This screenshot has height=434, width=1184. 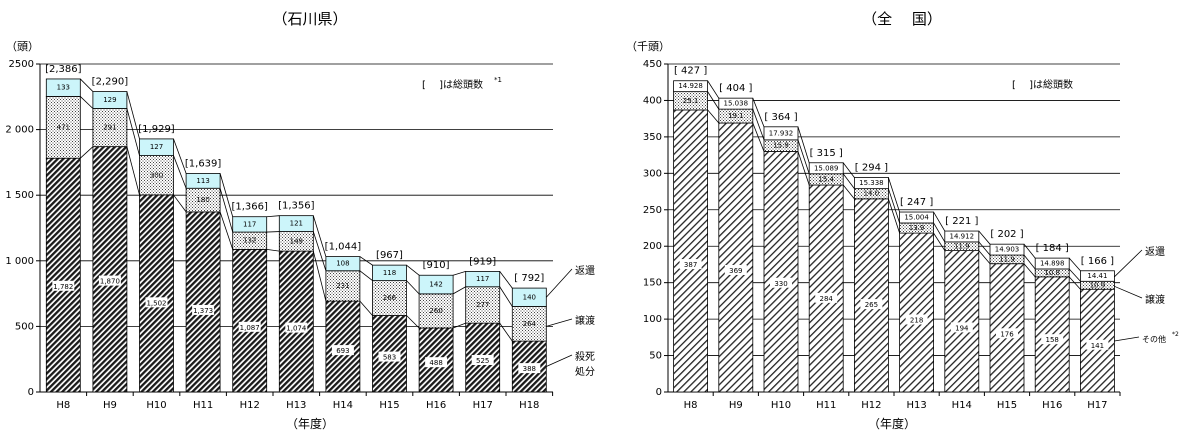 What do you see at coordinates (296, 405) in the screenshot?
I see `x-tick-label: H13` at bounding box center [296, 405].